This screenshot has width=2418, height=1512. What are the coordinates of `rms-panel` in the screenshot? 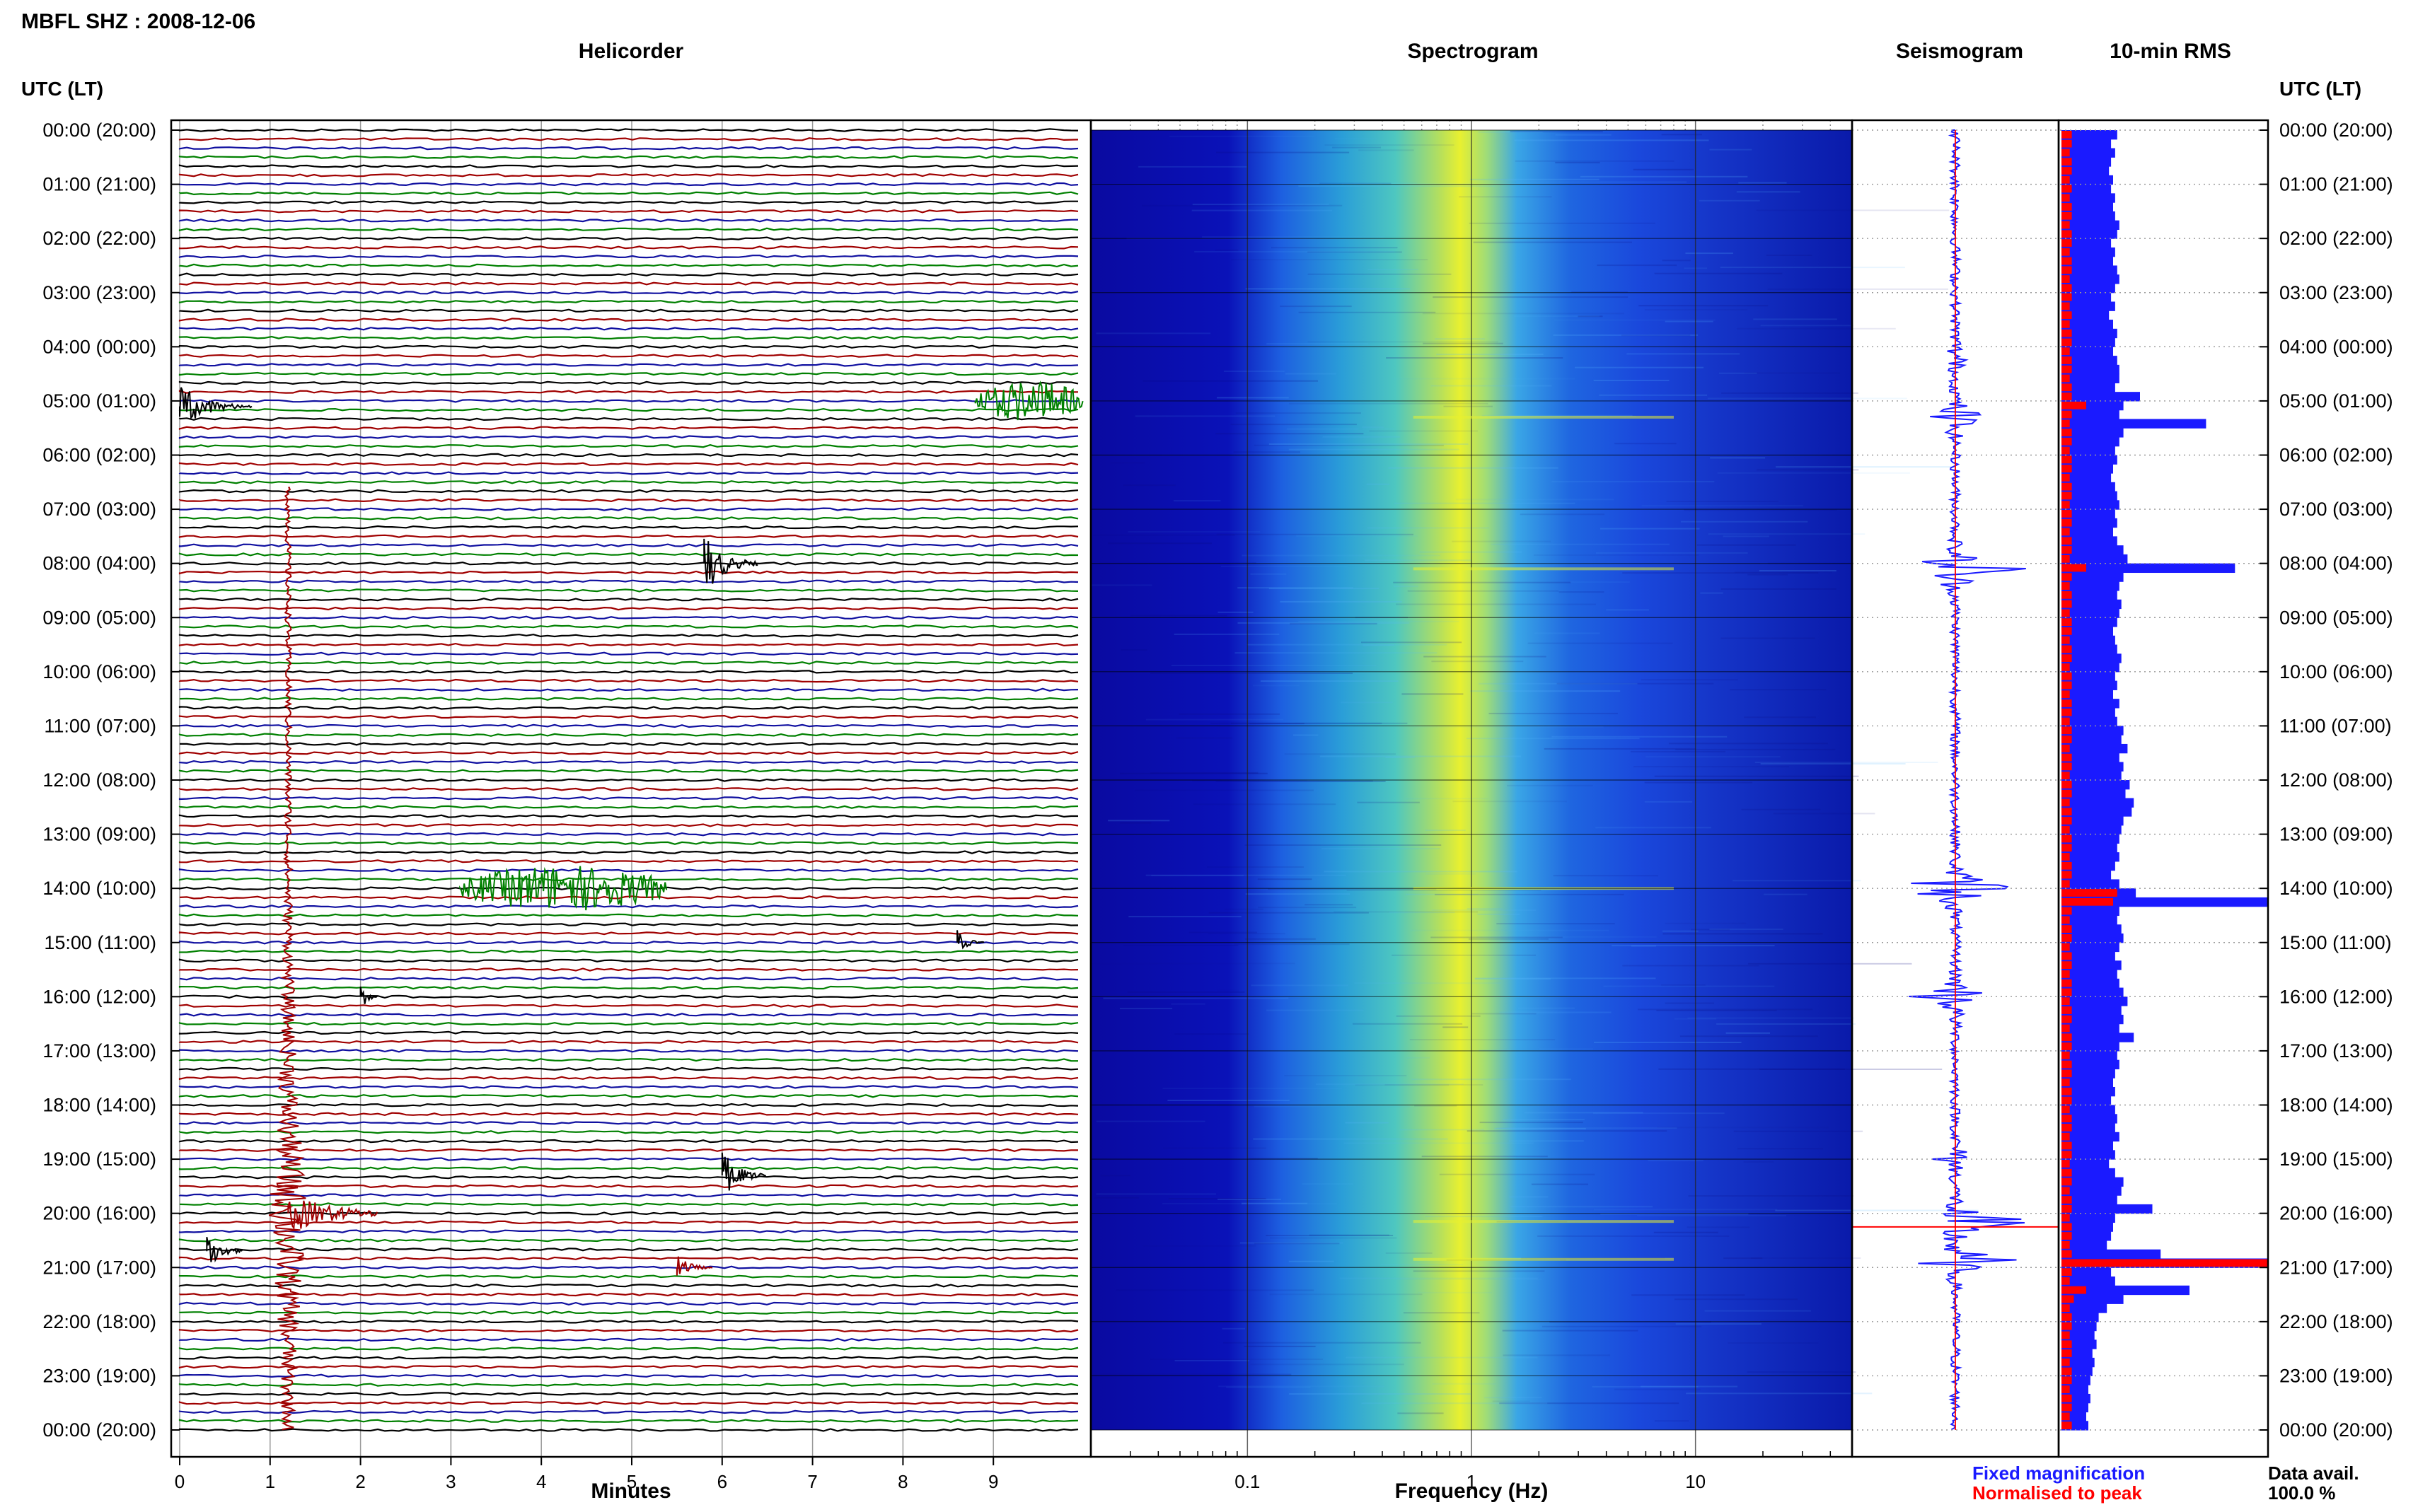 It's located at (2164, 780).